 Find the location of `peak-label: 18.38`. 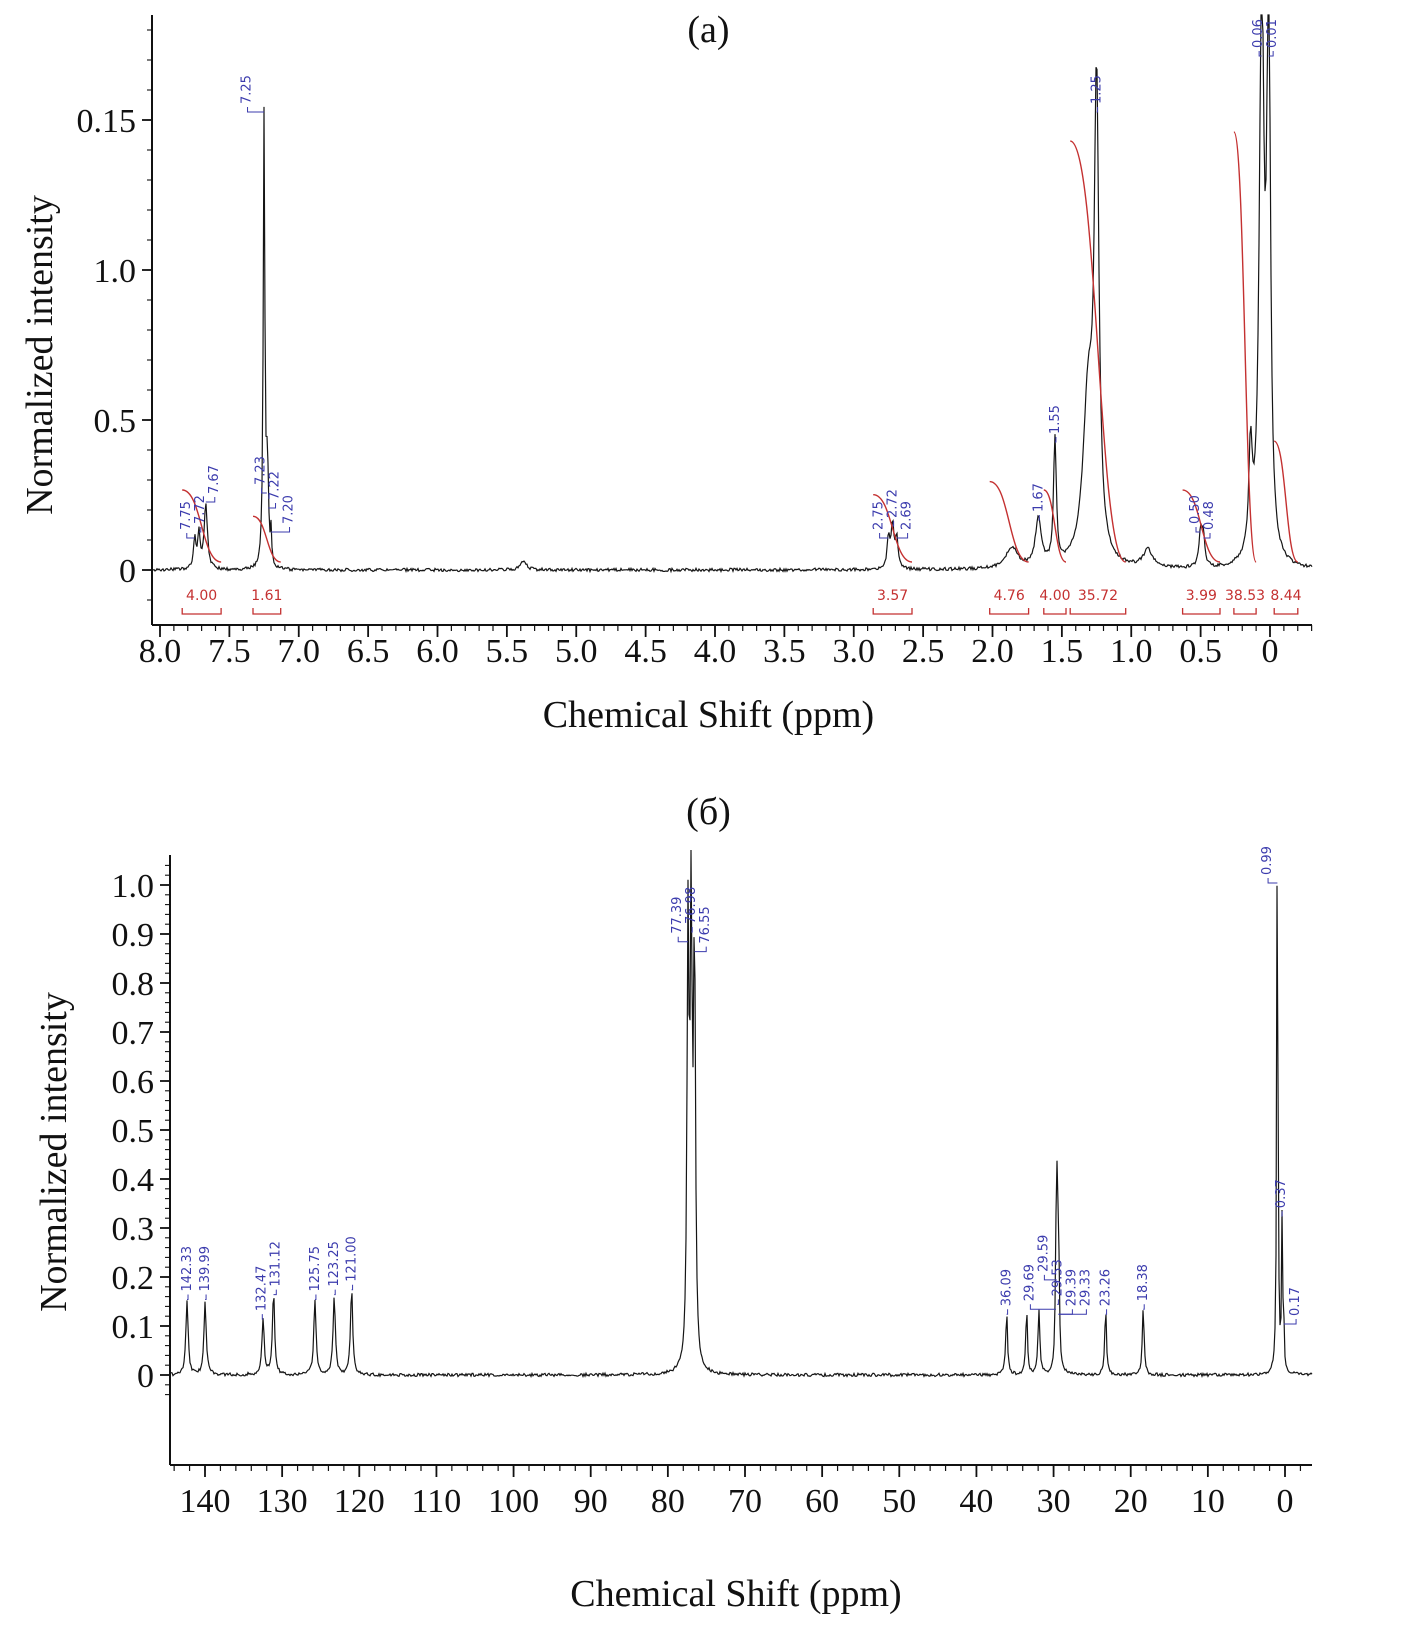

peak-label: 18.38 is located at coordinates (1143, 1282).